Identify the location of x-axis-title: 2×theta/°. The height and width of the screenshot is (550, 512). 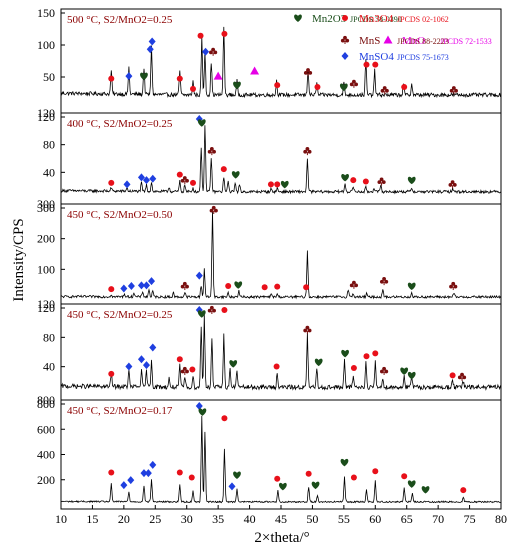
(281, 538).